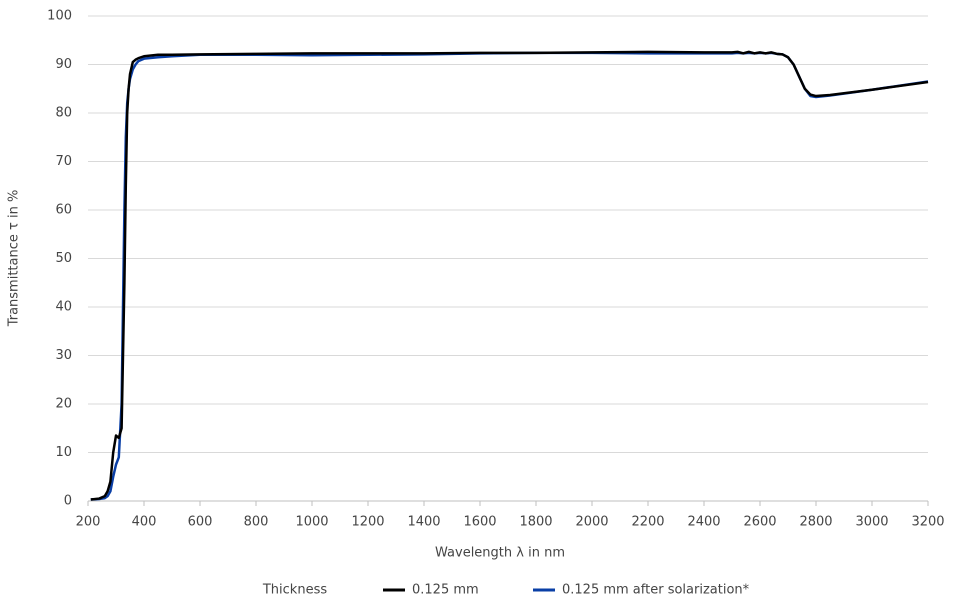 This screenshot has width=953, height=604. What do you see at coordinates (656, 590) in the screenshot?
I see `legend-label: 0.125 mm after solarization*` at bounding box center [656, 590].